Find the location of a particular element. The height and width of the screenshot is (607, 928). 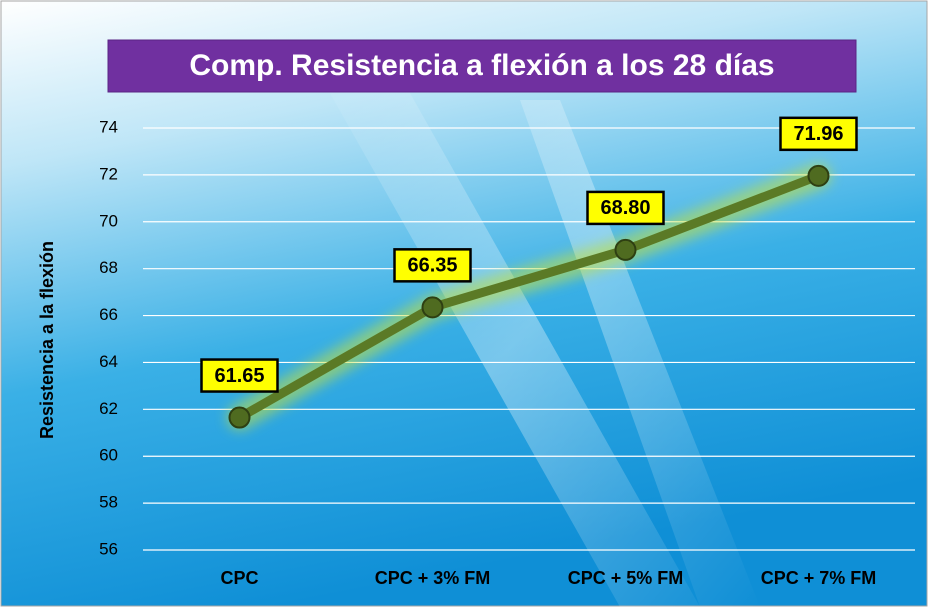

title-box is located at coordinates (482, 66).